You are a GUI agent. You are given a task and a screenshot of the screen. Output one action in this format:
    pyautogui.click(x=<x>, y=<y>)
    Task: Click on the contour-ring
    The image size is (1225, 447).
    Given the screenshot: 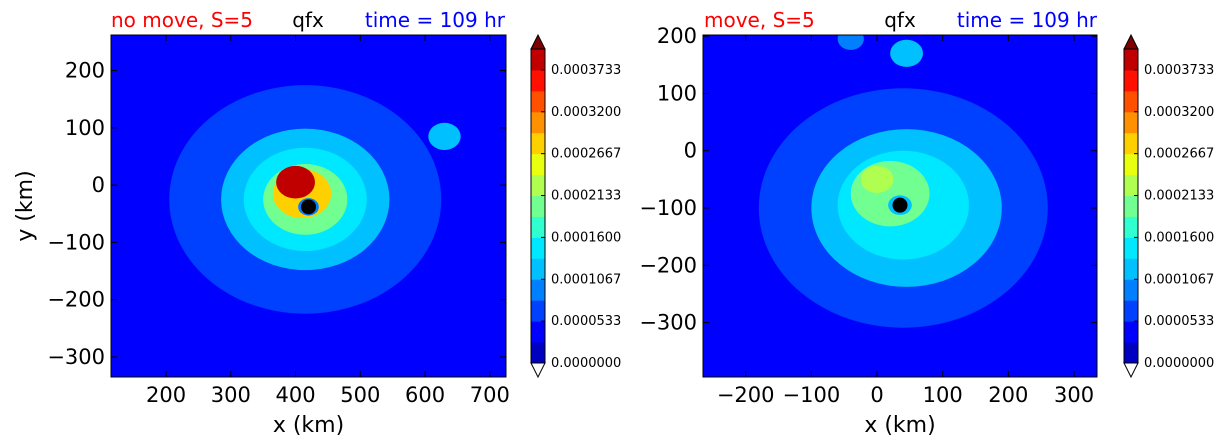 What is the action you would take?
    pyautogui.click(x=890, y=194)
    